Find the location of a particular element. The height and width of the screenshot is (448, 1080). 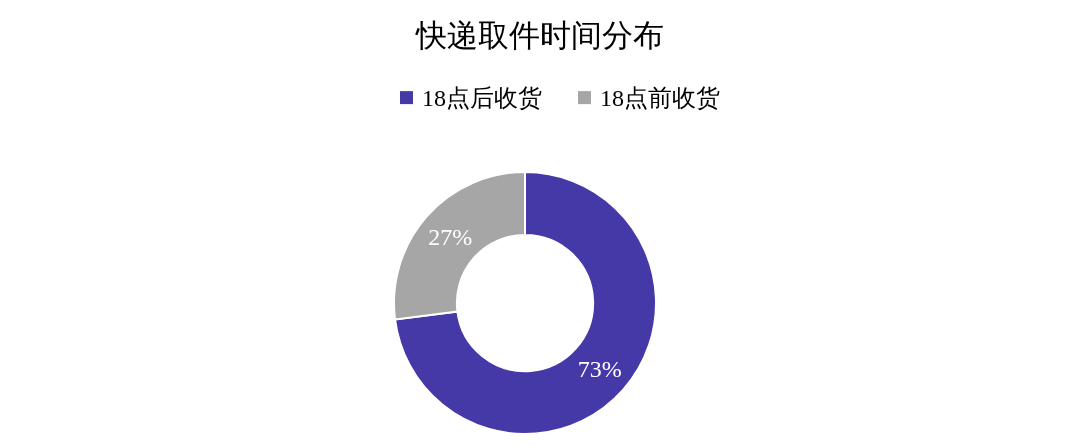

legend-label: 18点后收货 is located at coordinates (482, 98).